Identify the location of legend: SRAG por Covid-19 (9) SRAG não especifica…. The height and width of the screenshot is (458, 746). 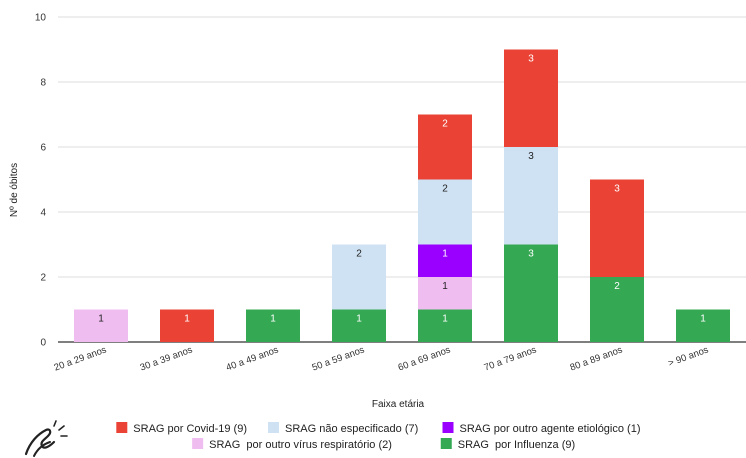
(378, 436).